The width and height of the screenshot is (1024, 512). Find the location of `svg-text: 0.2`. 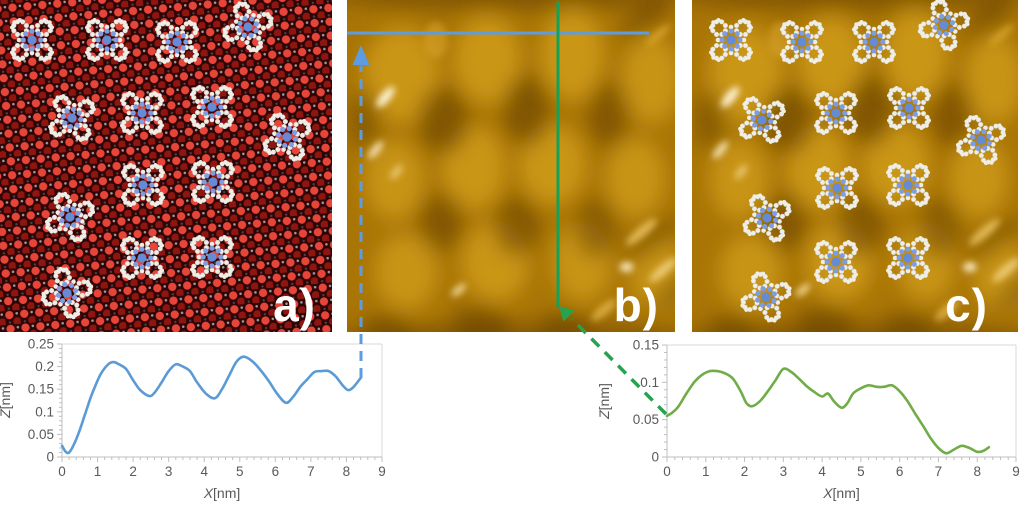

svg-text: 0.2 is located at coordinates (44, 366).